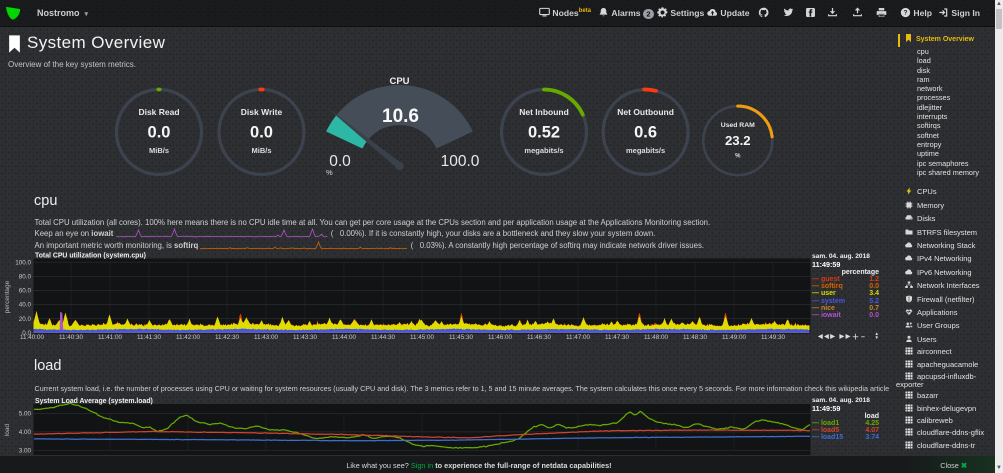 Image resolution: width=1003 pixels, height=473 pixels. I want to click on svg-text: 11:47:30, so click(617, 337).